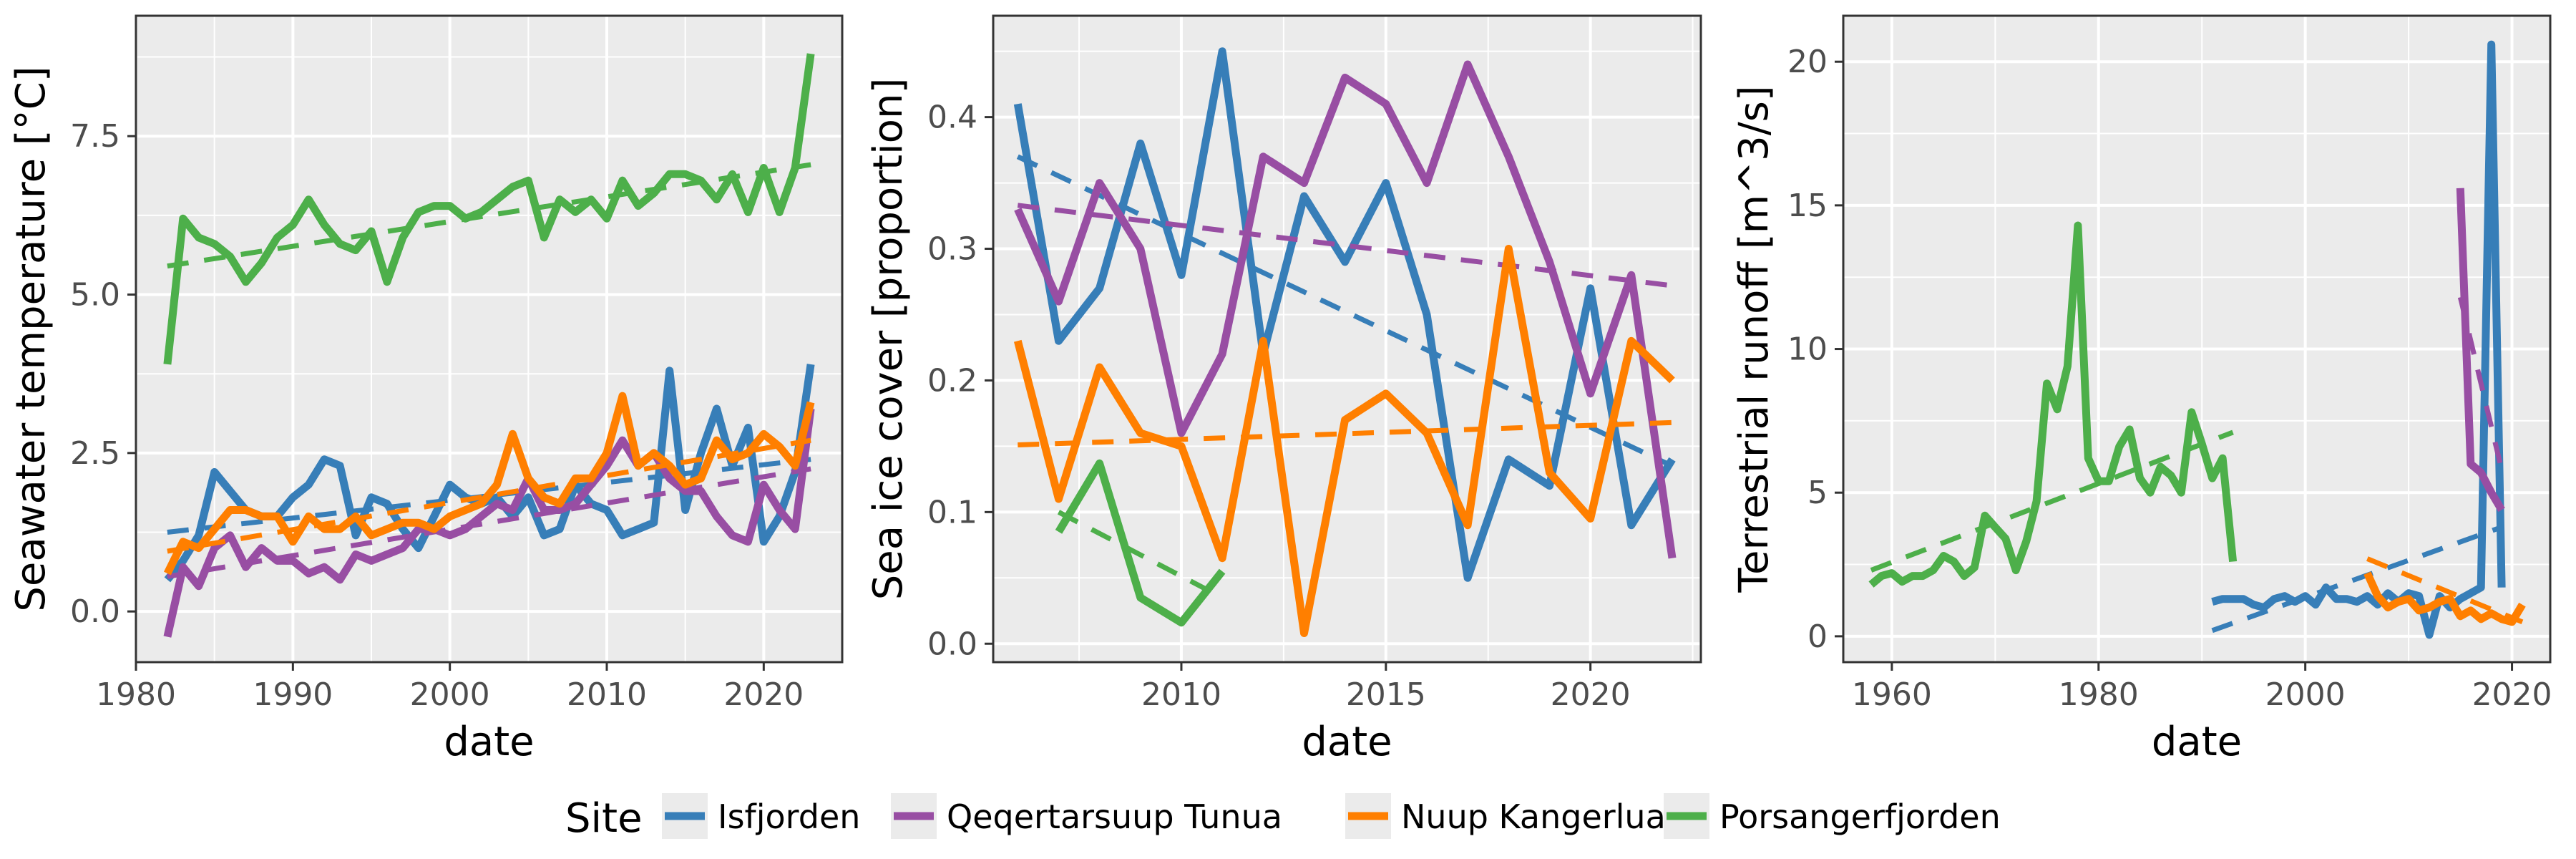 The height and width of the screenshot is (859, 2576). Describe the element at coordinates (888, 339) in the screenshot. I see `y-axis-title: Sea ice cover [proportion]` at that location.